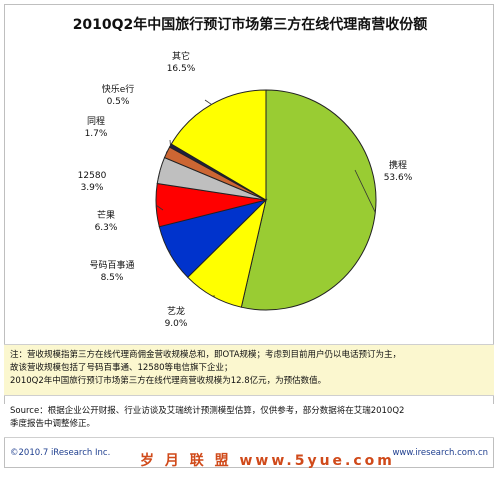 Image resolution: width=500 pixels, height=477 pixels. I want to click on slice-value-1: 9.0%, so click(176, 324).